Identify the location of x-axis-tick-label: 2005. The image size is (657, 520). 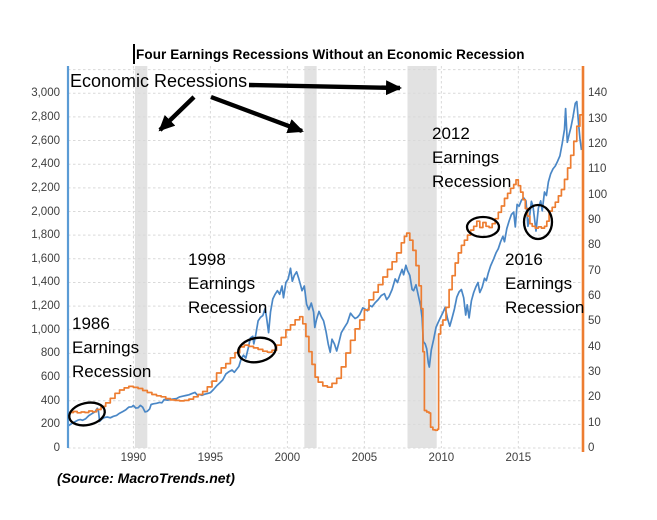
(364, 458).